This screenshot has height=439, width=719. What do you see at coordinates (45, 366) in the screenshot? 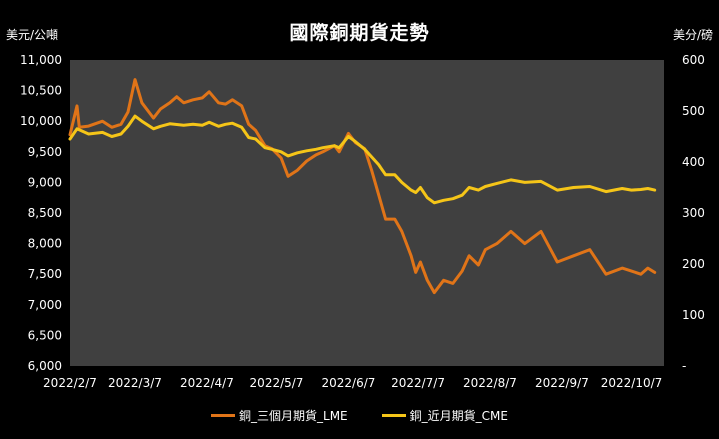
I see `left-tick-label: 6,000` at bounding box center [45, 366].